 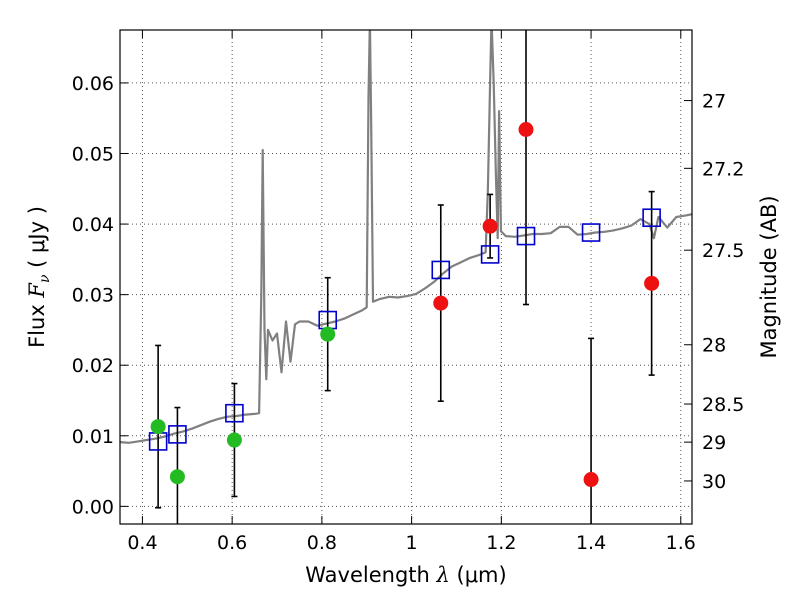 What do you see at coordinates (93, 507) in the screenshot?
I see `y-tick-label: 0.00` at bounding box center [93, 507].